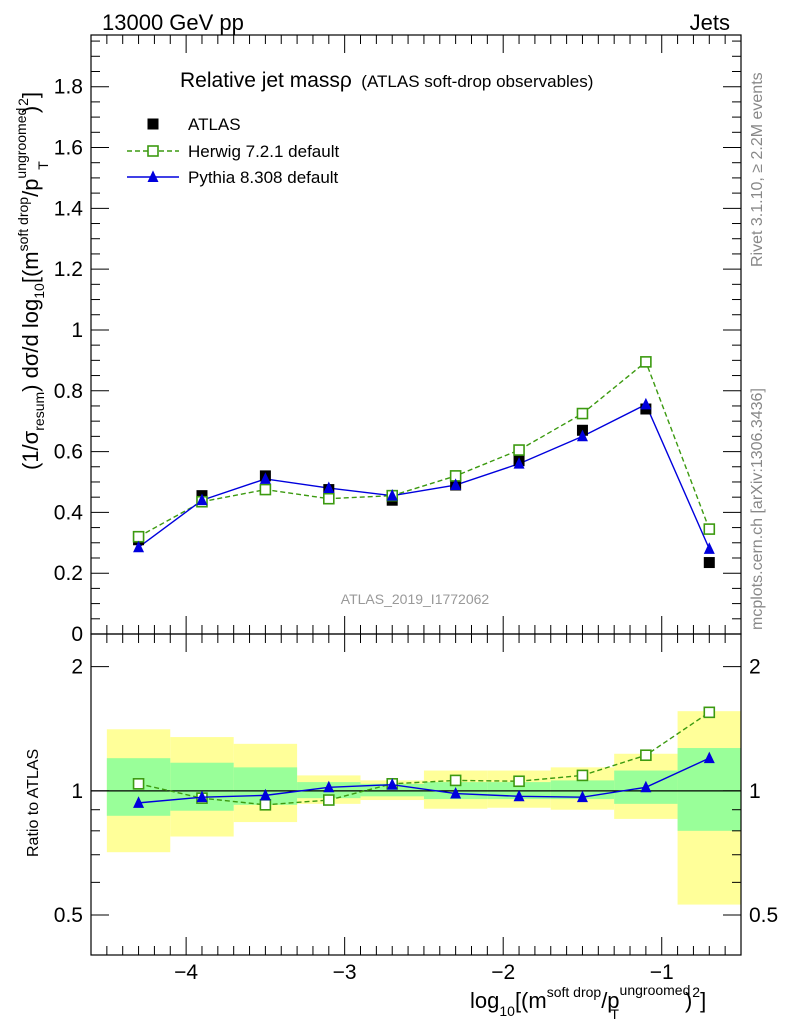 This screenshot has height=1024, width=786. Describe the element at coordinates (39, 411) in the screenshot. I see `ylabel-sub-a: resum` at that location.